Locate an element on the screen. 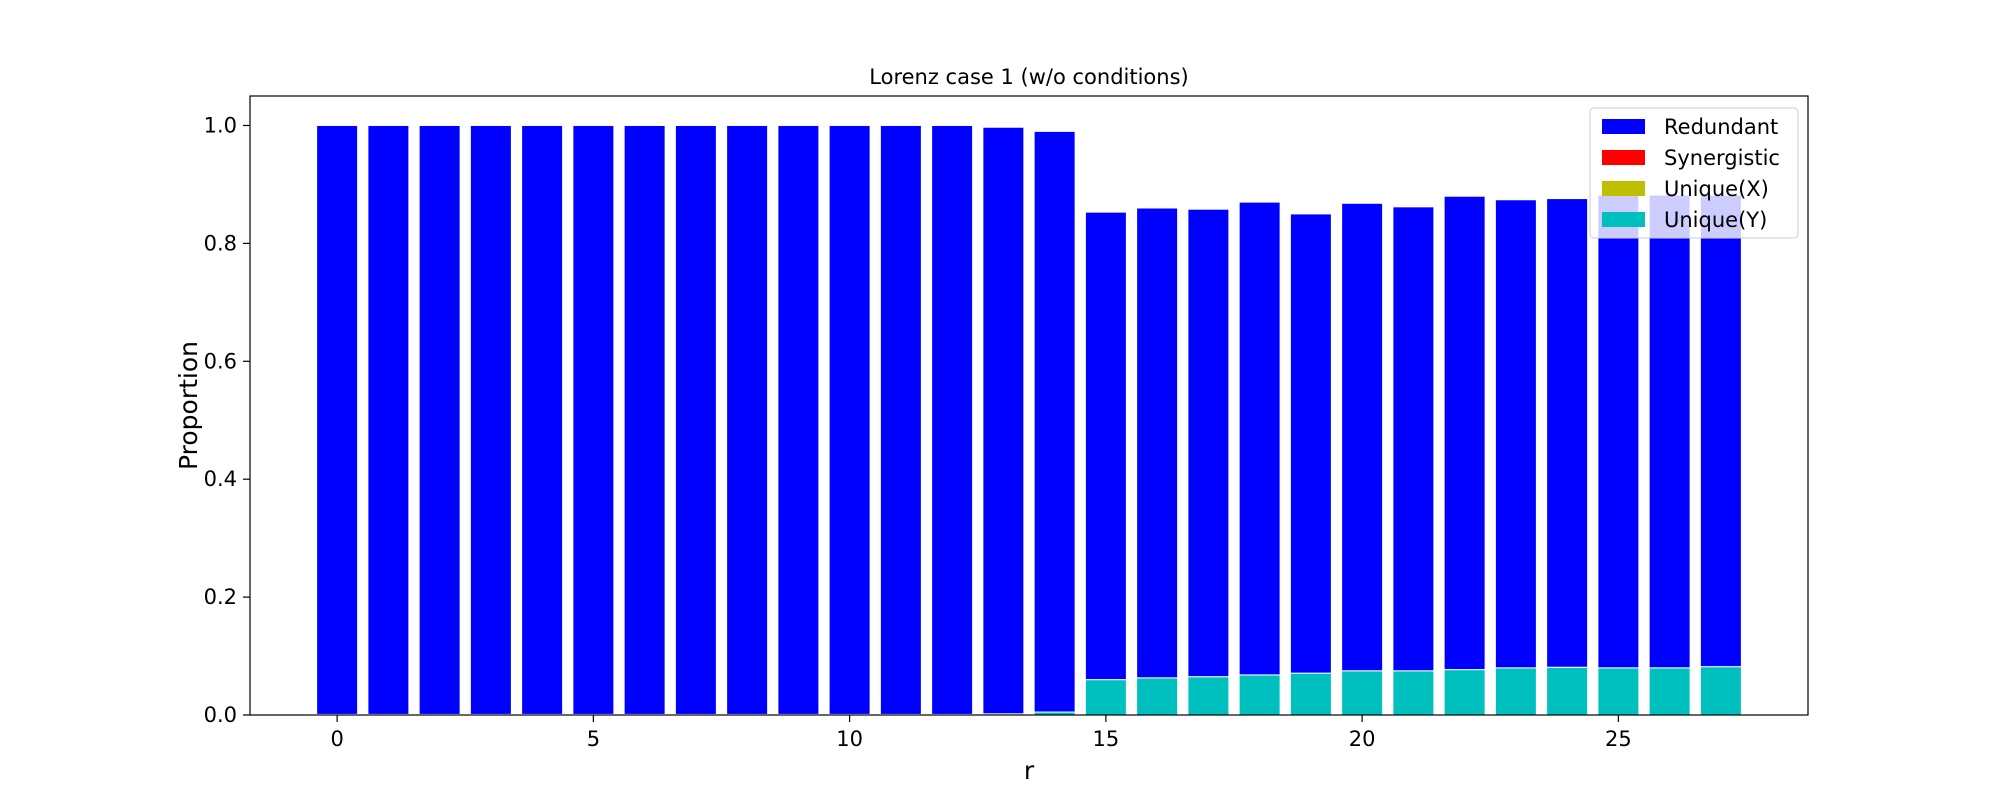  x-tick-label: 5 is located at coordinates (593, 739).